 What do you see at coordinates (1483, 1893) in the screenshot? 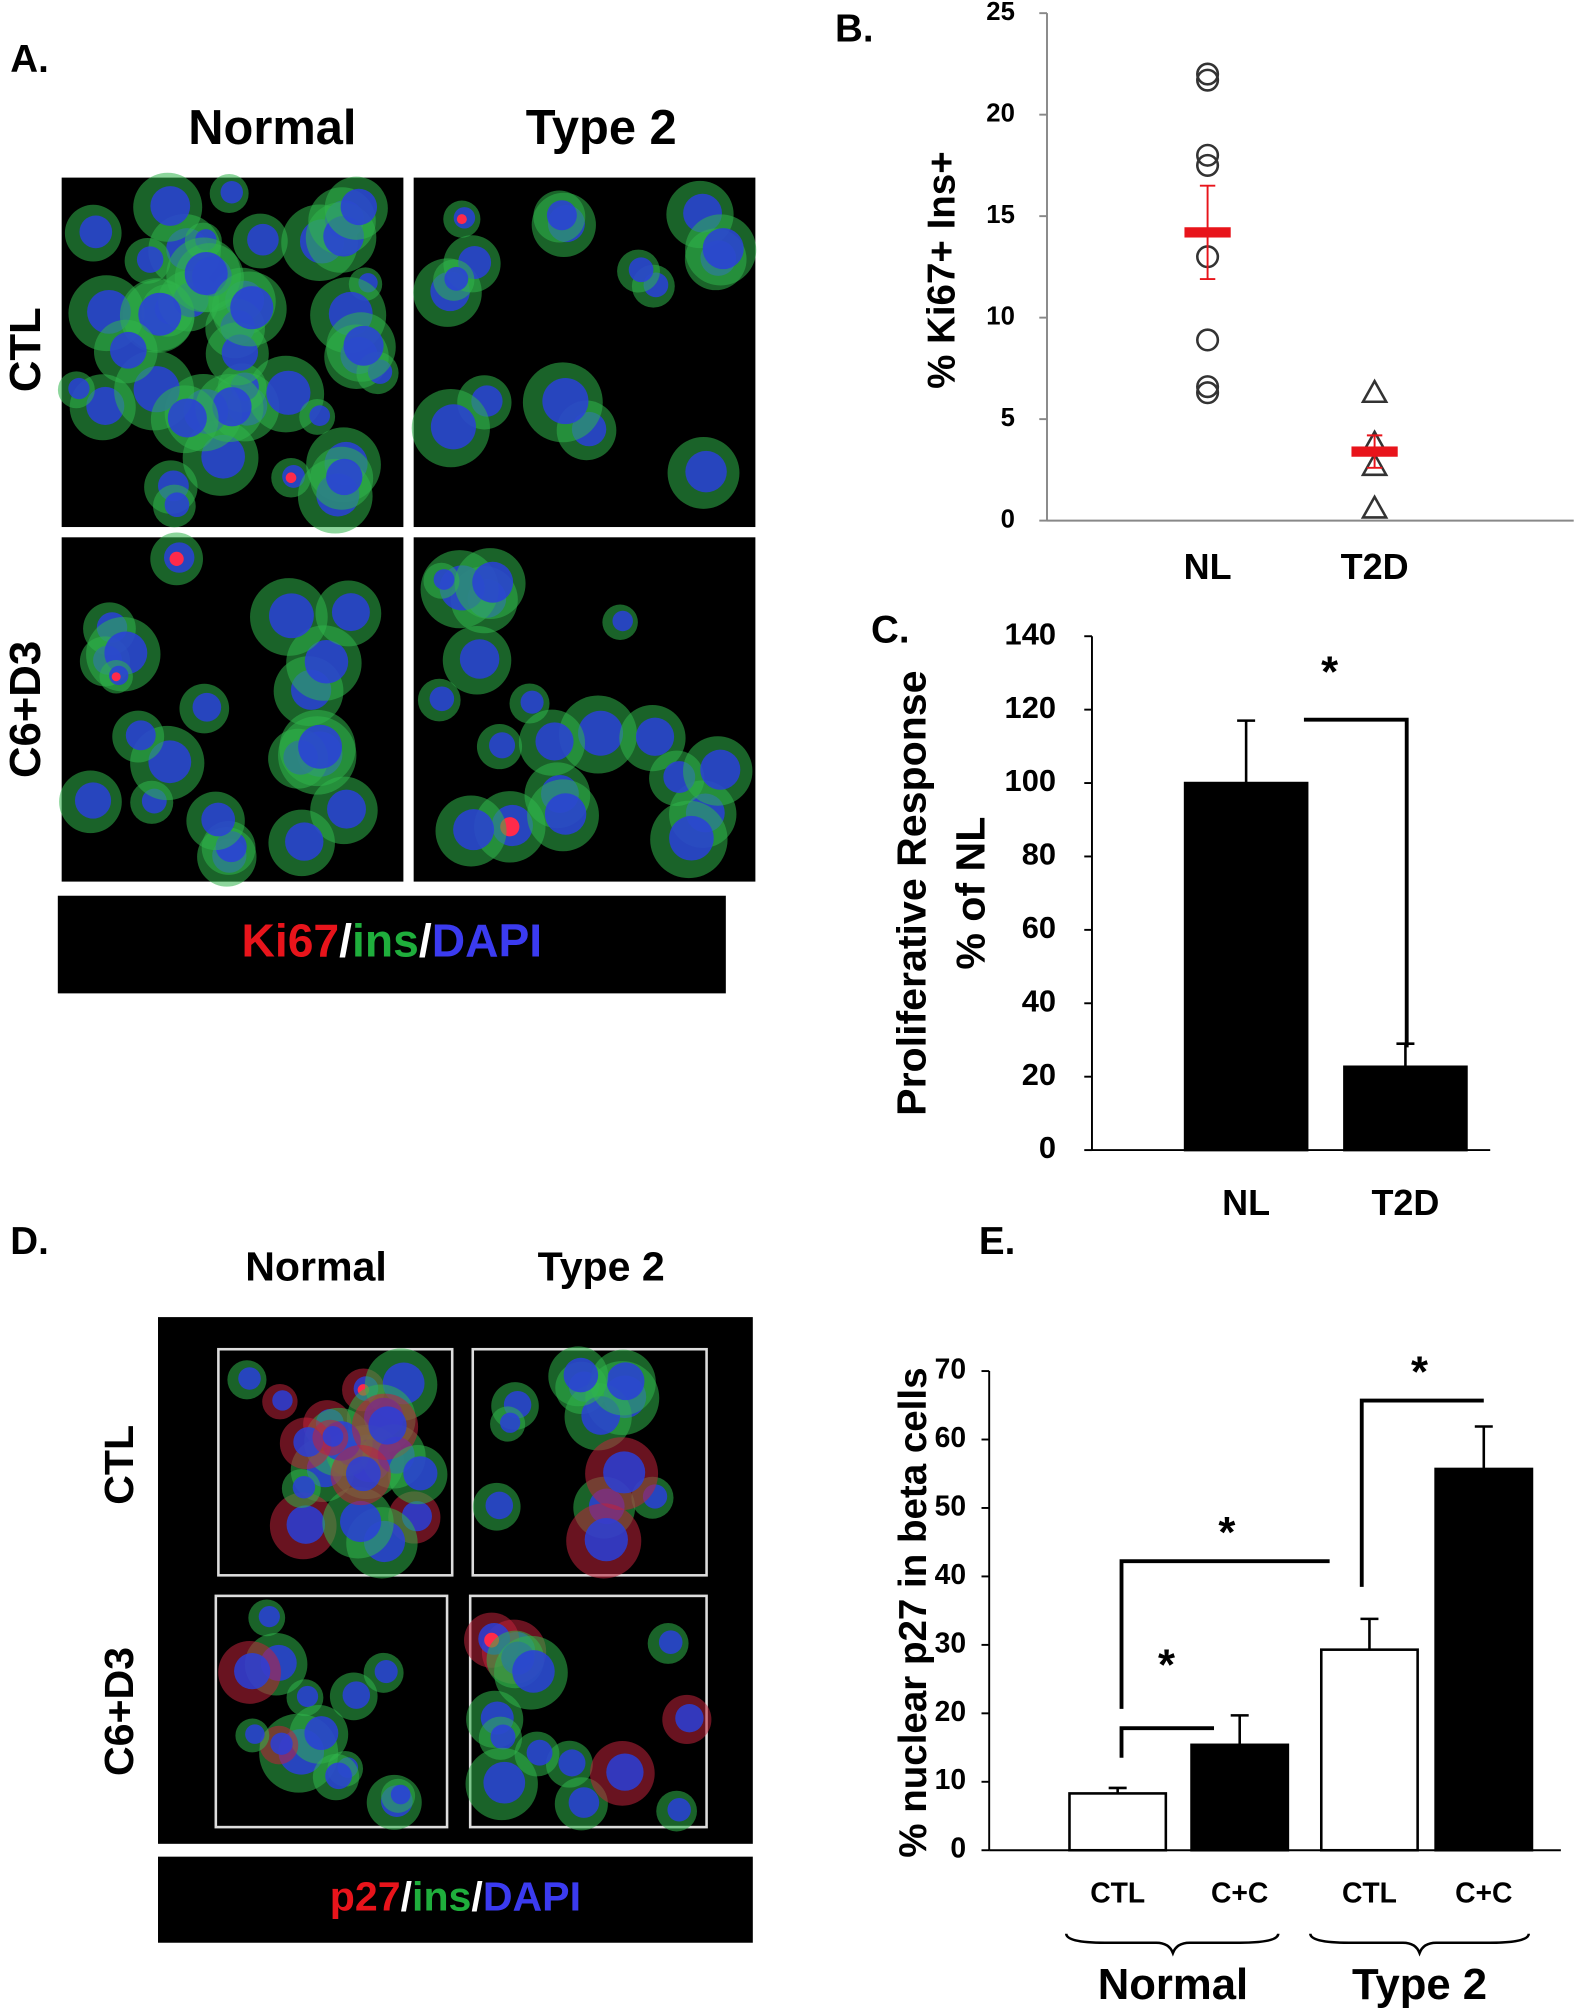
I see `x-tick-label: C+C` at bounding box center [1483, 1893].